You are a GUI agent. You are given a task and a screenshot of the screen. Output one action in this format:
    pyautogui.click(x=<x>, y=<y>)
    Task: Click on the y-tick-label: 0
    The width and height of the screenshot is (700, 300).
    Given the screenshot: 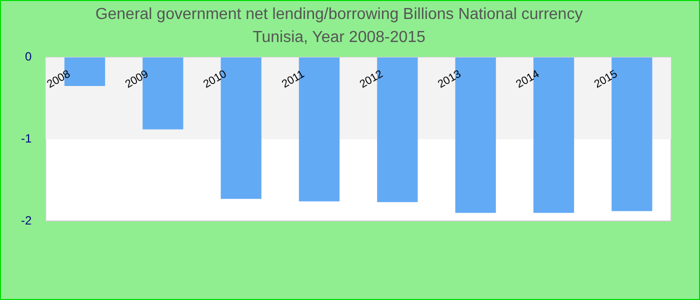 What is the action you would take?
    pyautogui.click(x=28, y=57)
    